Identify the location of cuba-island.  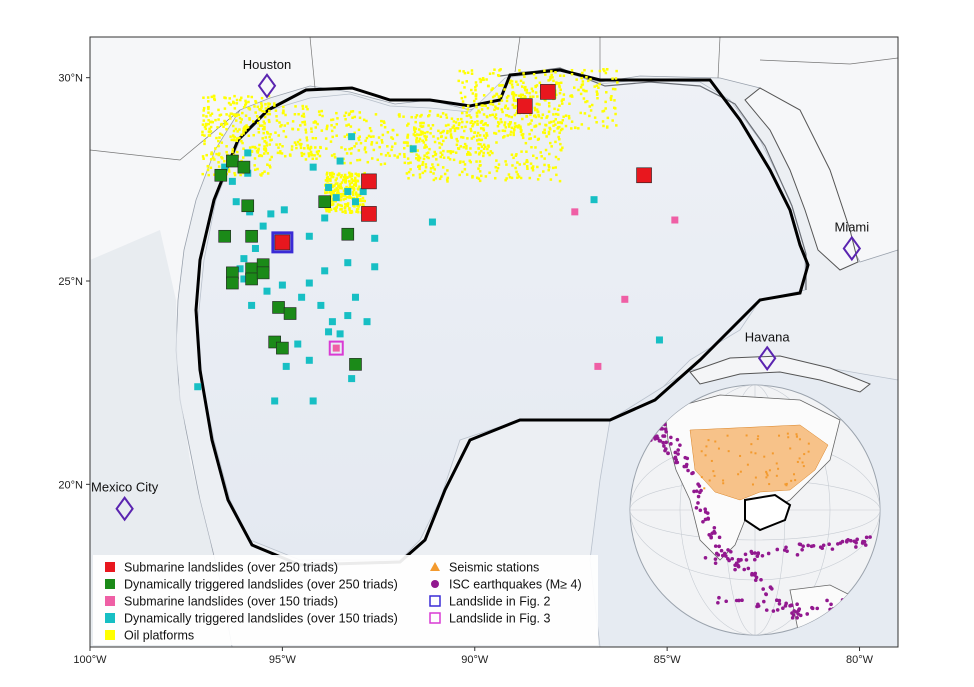
(780, 374).